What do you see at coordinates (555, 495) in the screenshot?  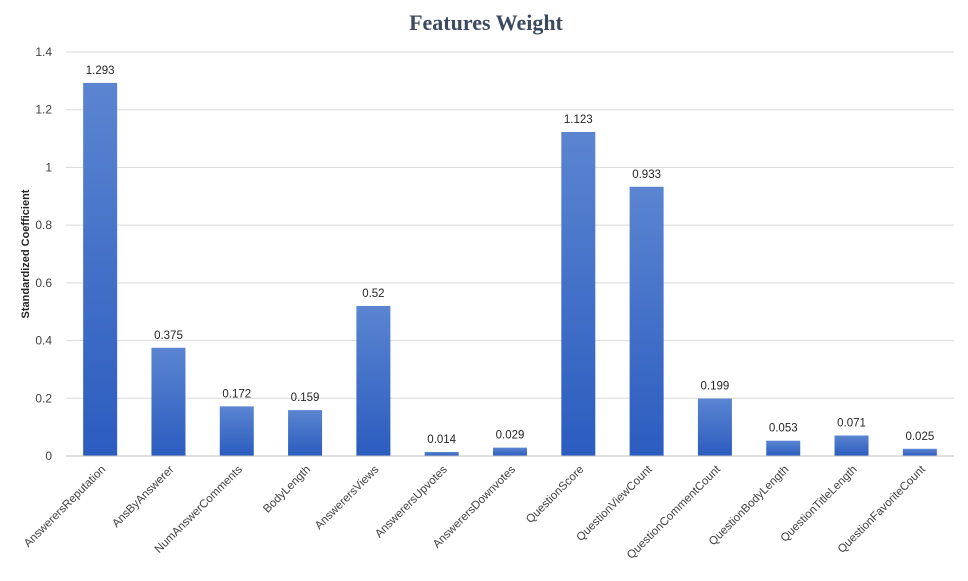 I see `x-tick-label: QuestionScore` at bounding box center [555, 495].